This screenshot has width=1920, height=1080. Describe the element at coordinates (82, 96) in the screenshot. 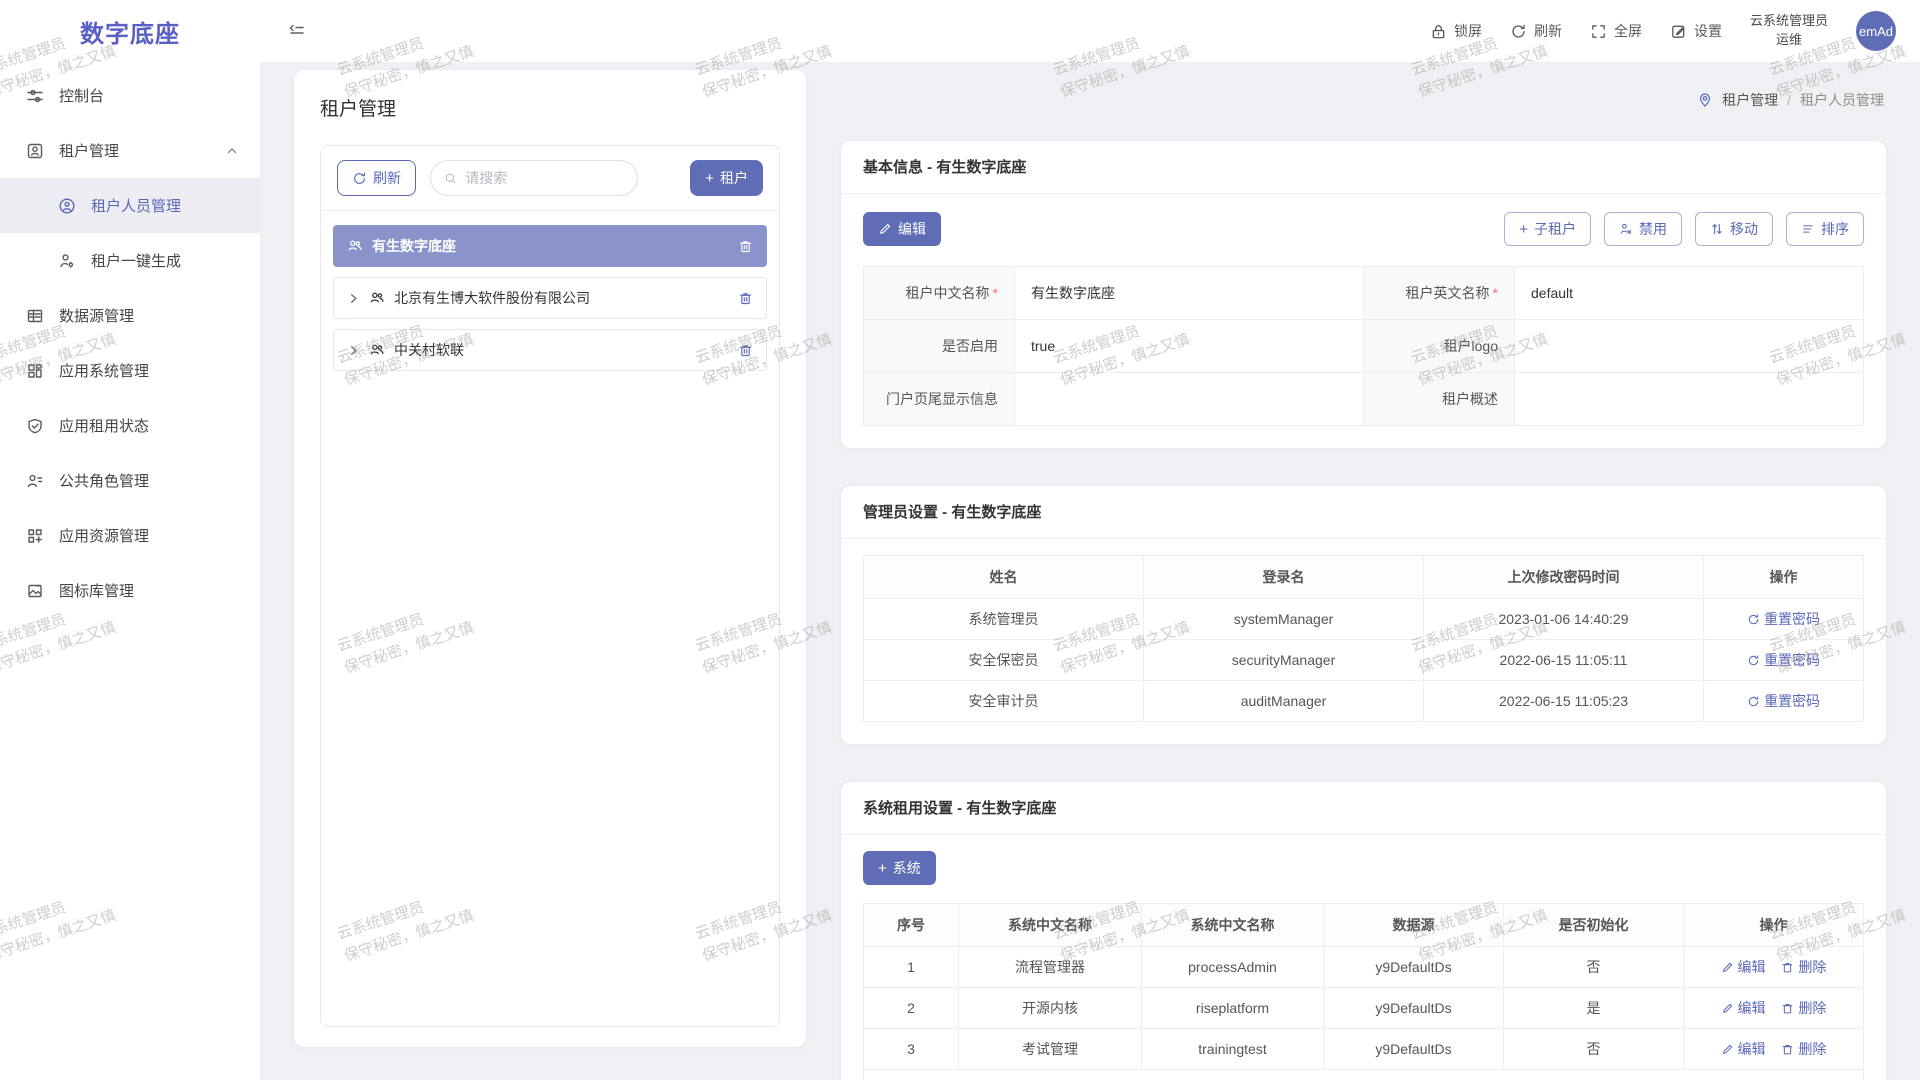

I see `sidebar-item-label: 控制台` at that location.